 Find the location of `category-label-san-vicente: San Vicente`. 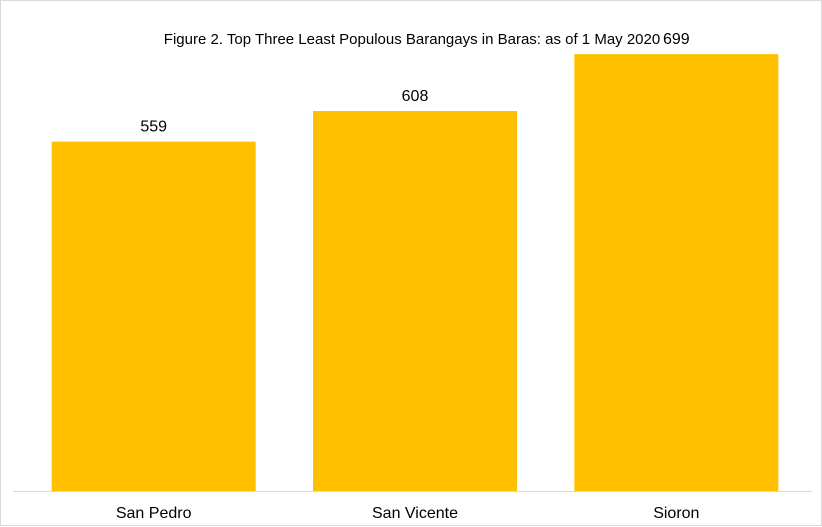

category-label-san-vicente: San Vicente is located at coordinates (415, 513).